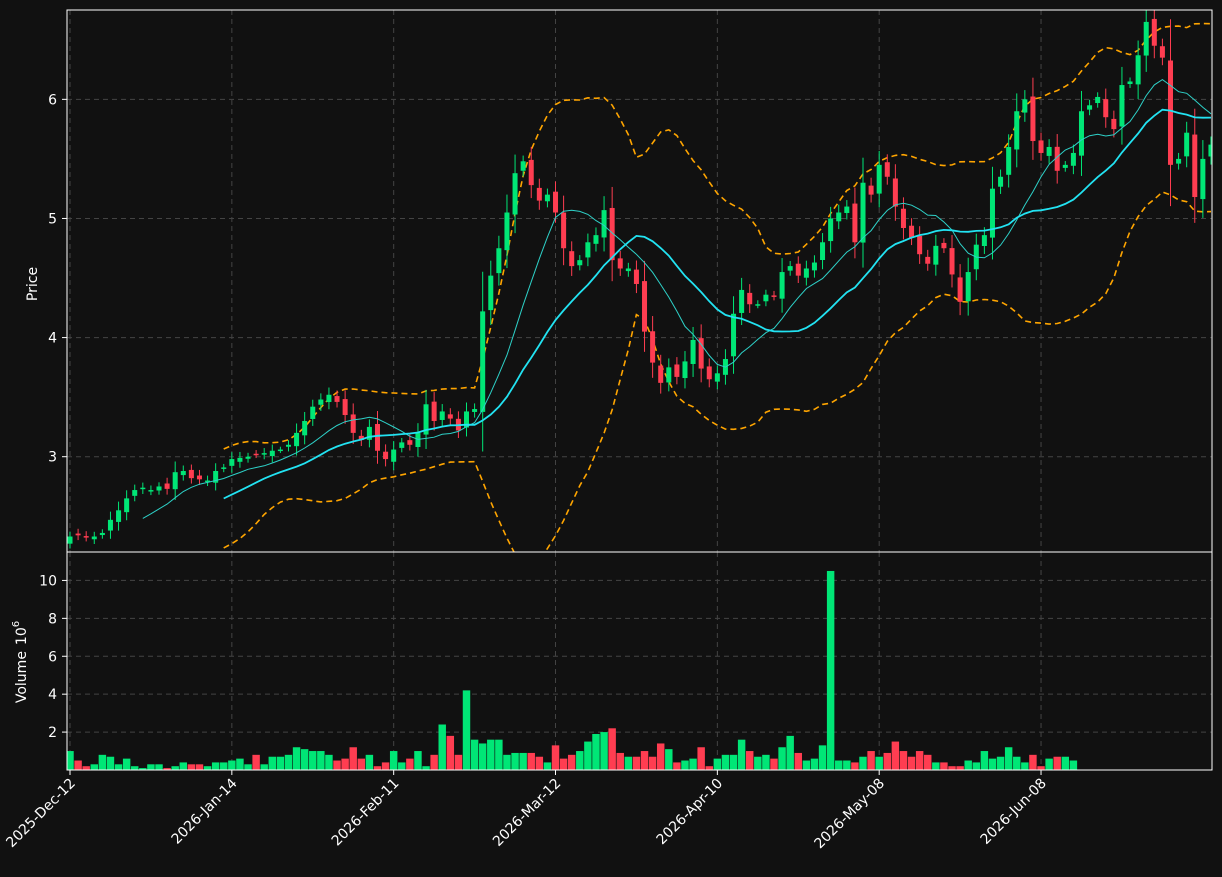 This screenshot has height=877, width=1222. I want to click on volume-axis-label-text: Volume, so click(22, 677).